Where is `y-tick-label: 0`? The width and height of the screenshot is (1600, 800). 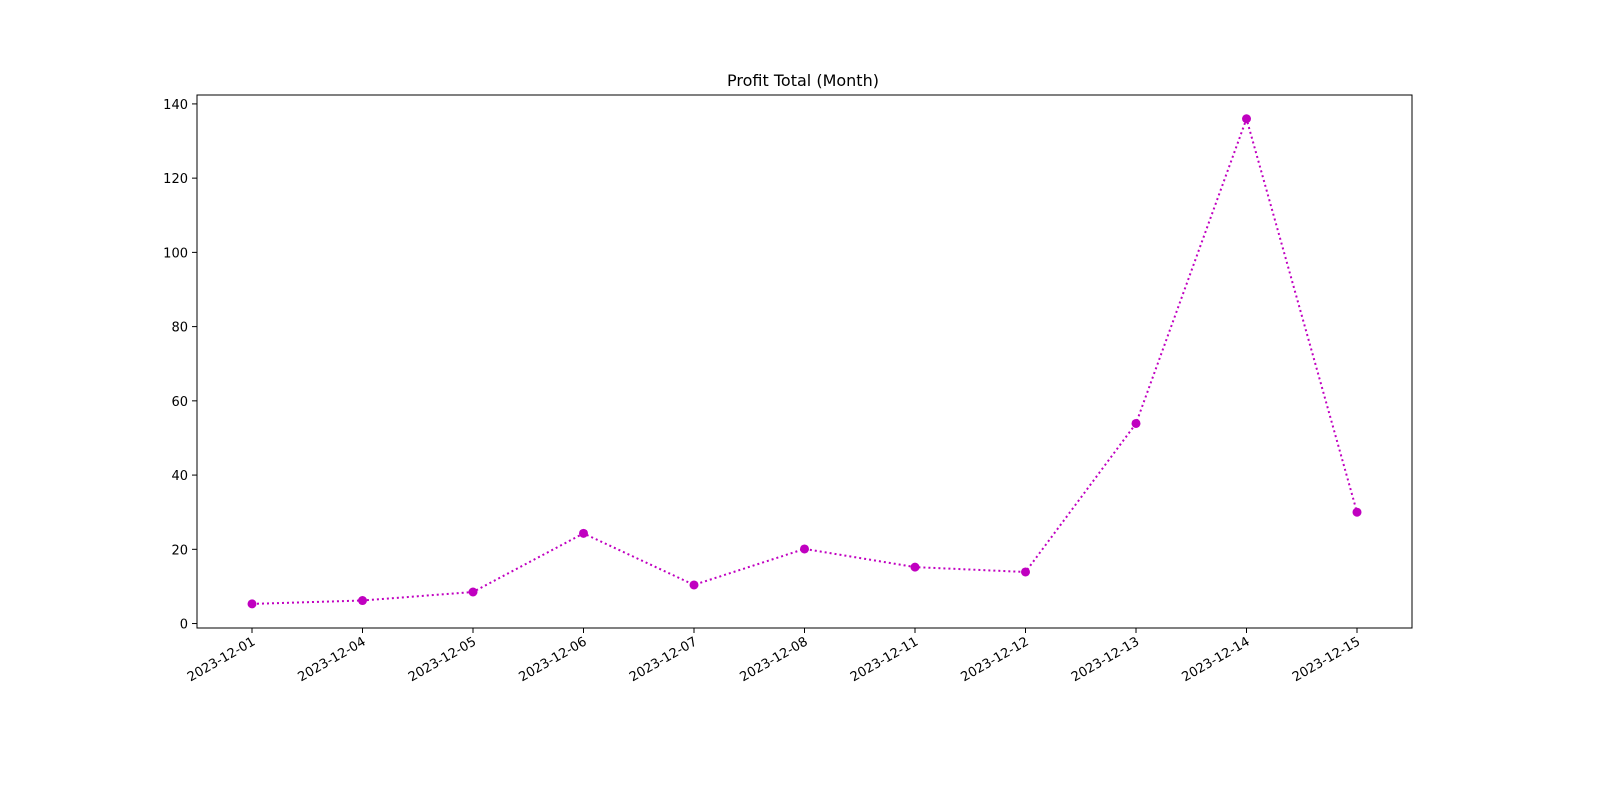
y-tick-label: 0 is located at coordinates (184, 625).